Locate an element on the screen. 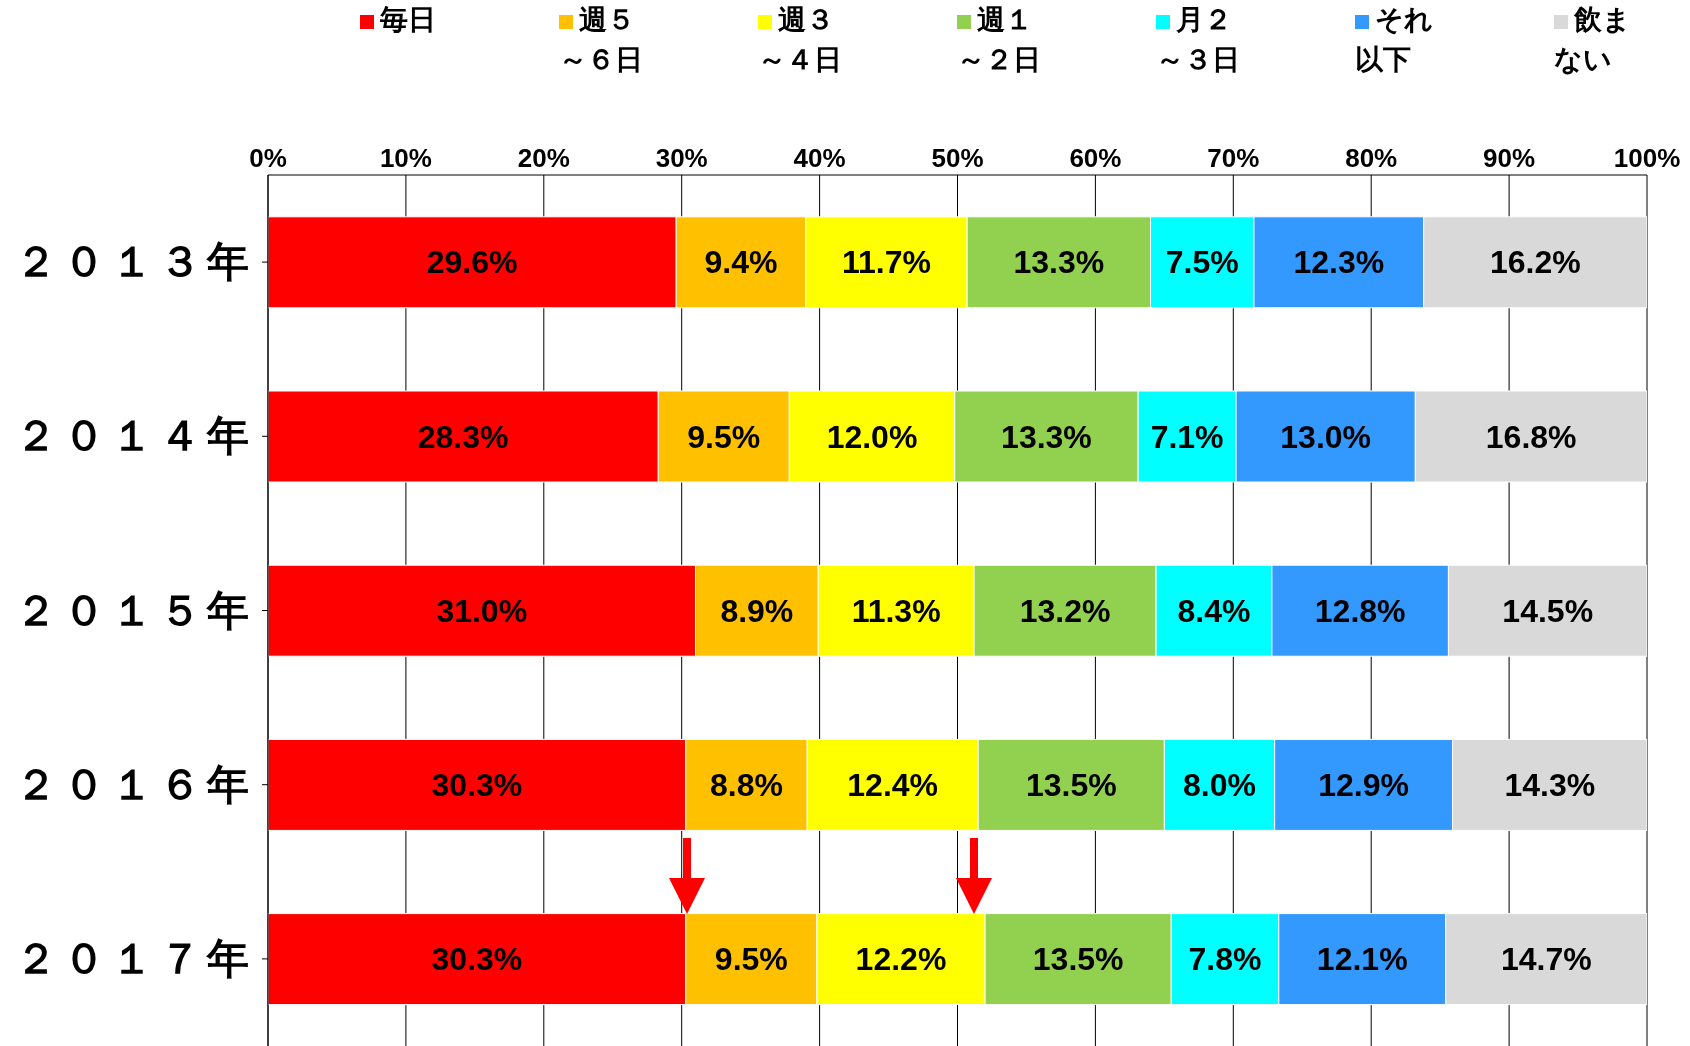 The height and width of the screenshot is (1046, 1690). x-tick-label: 0% is located at coordinates (268, 158).